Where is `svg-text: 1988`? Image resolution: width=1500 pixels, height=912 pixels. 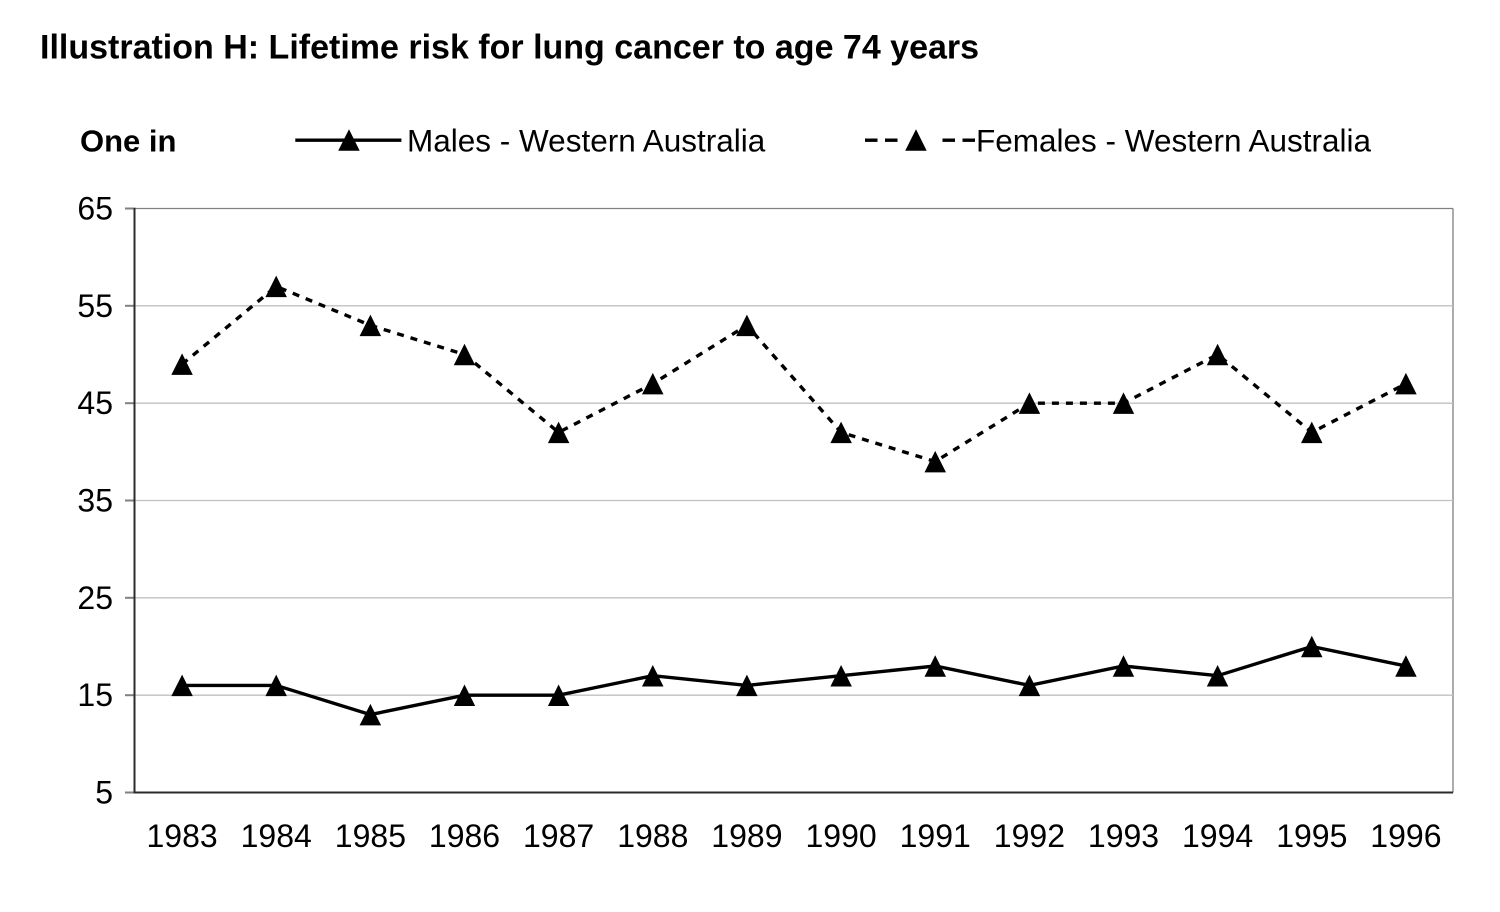 svg-text: 1988 is located at coordinates (652, 836).